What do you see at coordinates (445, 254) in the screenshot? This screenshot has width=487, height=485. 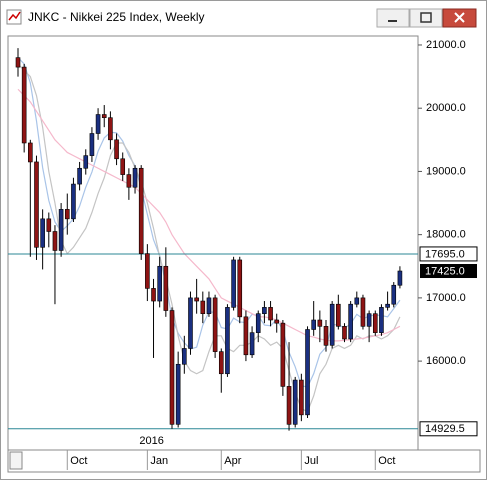 I see `level-label: 17695.0` at bounding box center [445, 254].